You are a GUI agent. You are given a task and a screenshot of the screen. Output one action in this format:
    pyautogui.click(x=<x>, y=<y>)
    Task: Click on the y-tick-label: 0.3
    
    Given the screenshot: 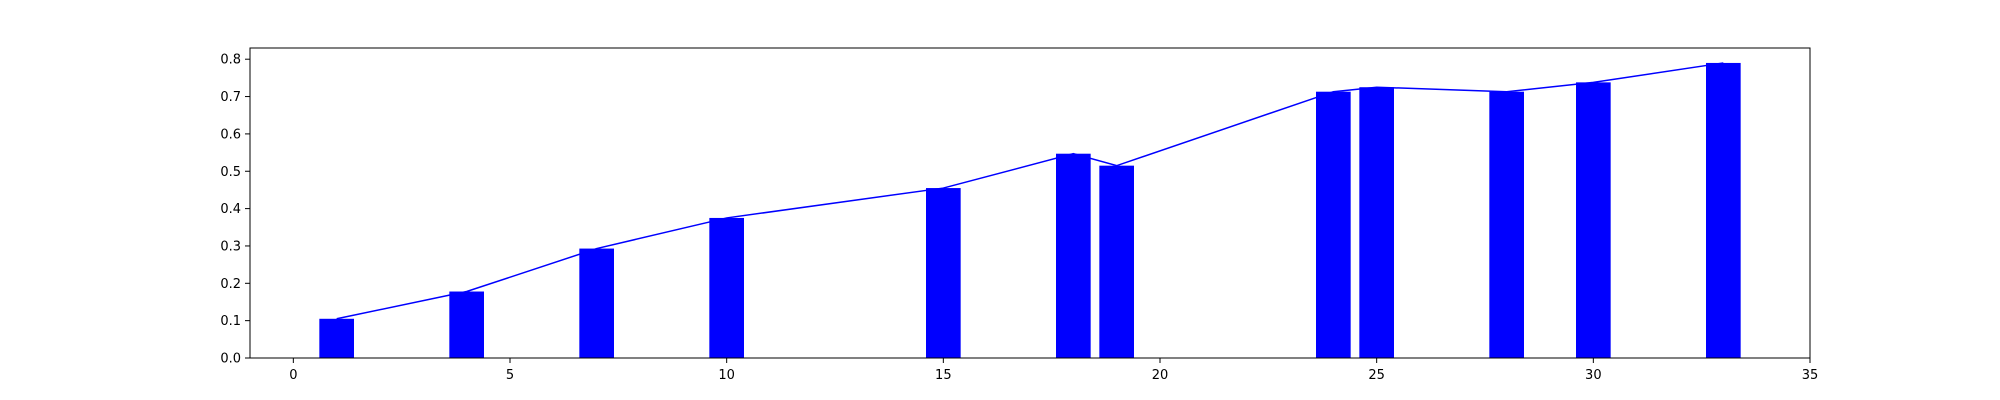 What is the action you would take?
    pyautogui.click(x=230, y=246)
    